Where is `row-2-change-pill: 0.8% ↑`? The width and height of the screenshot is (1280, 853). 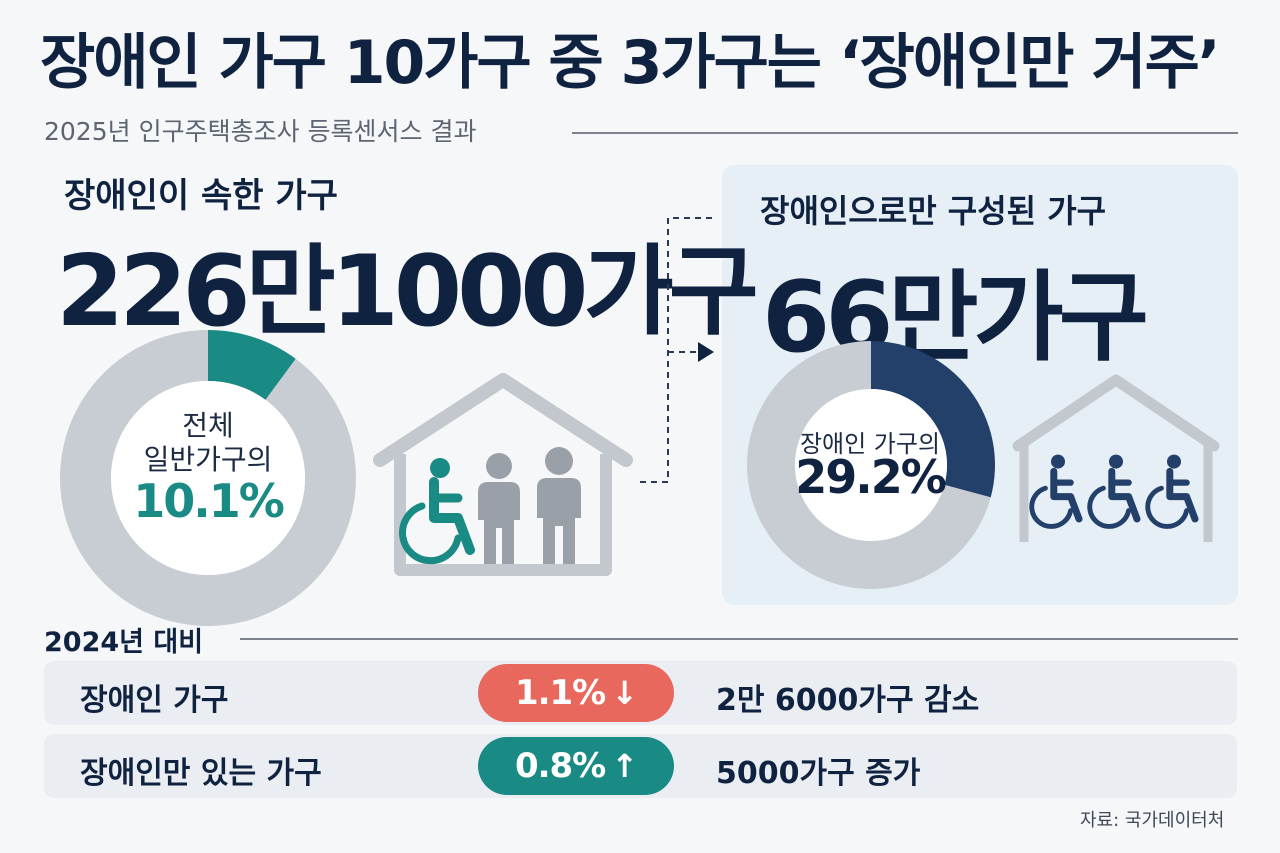 row-2-change-pill: 0.8% ↑ is located at coordinates (576, 766).